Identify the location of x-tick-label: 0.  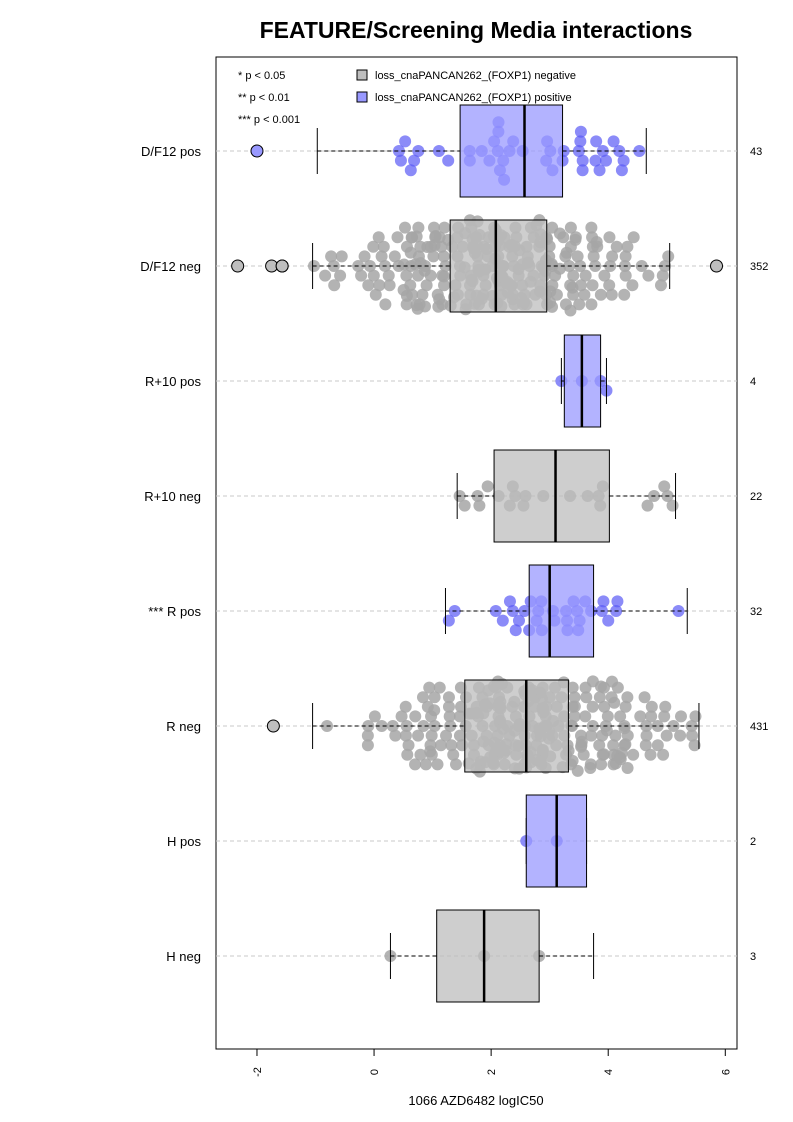
(375, 1072).